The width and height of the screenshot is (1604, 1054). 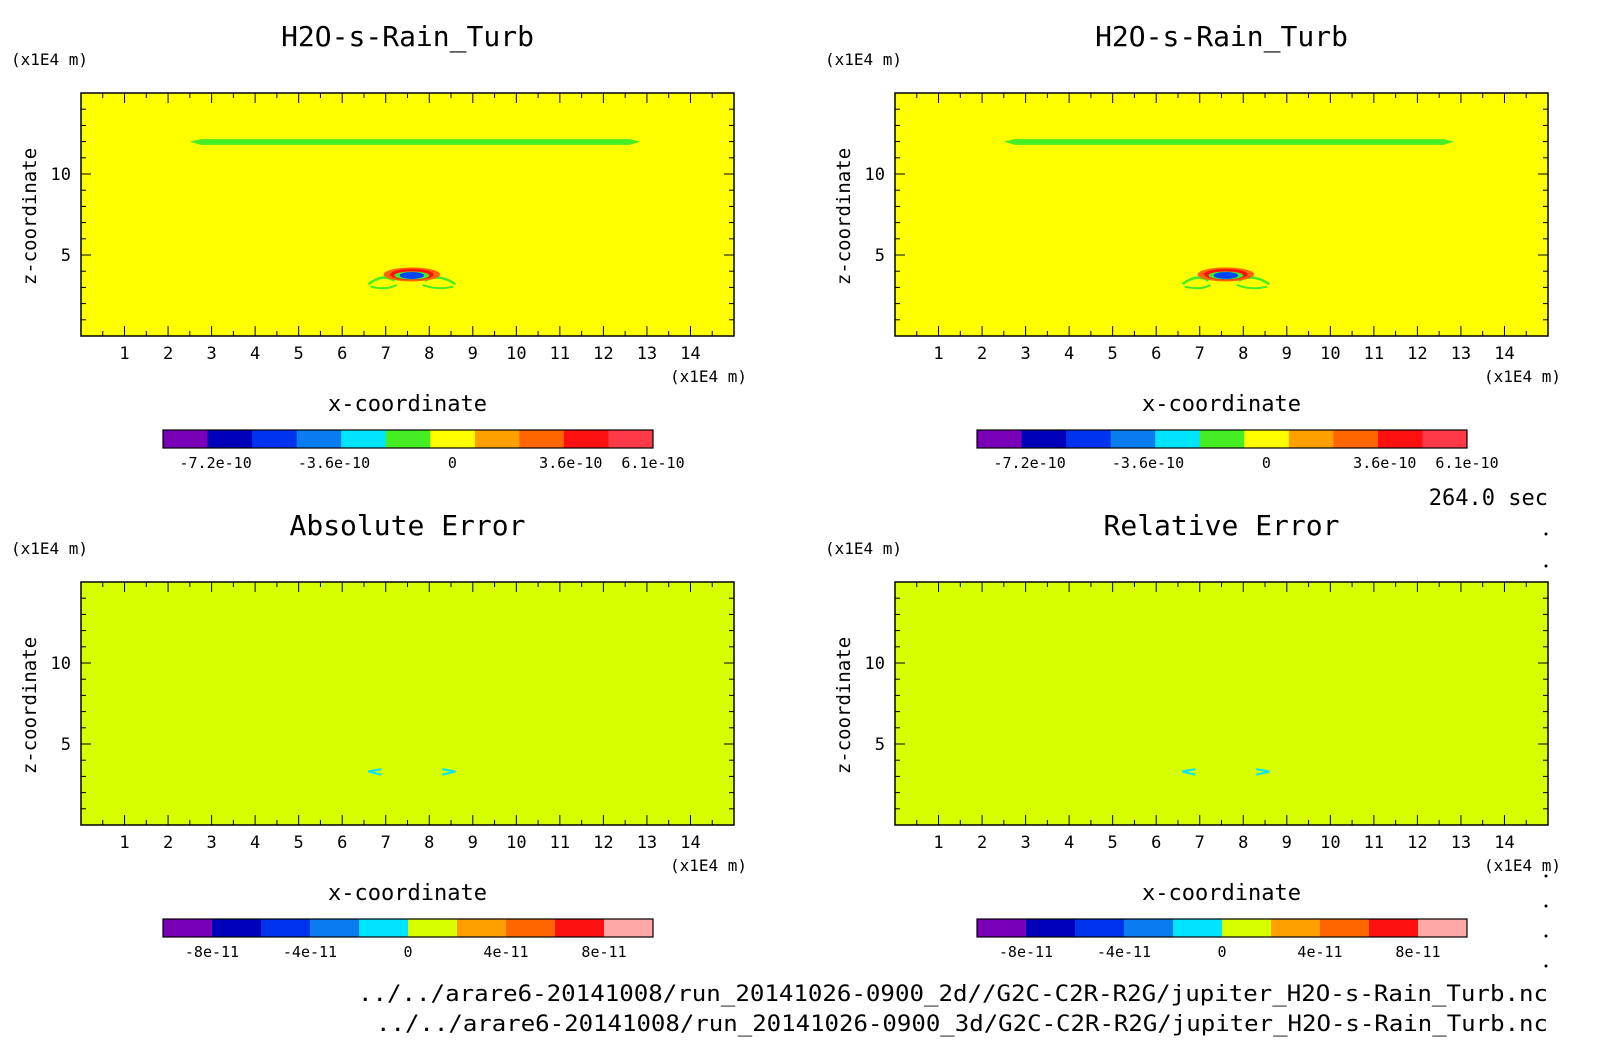 What do you see at coordinates (1189, 772) in the screenshot?
I see `error-left-chevron` at bounding box center [1189, 772].